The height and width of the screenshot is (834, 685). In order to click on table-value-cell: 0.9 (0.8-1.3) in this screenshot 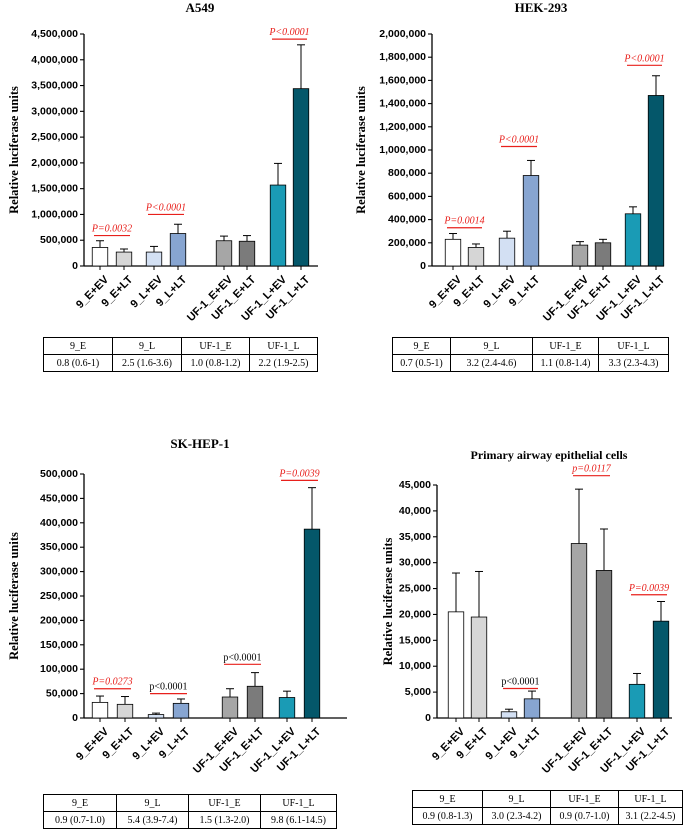, I will do `click(447, 816)`.